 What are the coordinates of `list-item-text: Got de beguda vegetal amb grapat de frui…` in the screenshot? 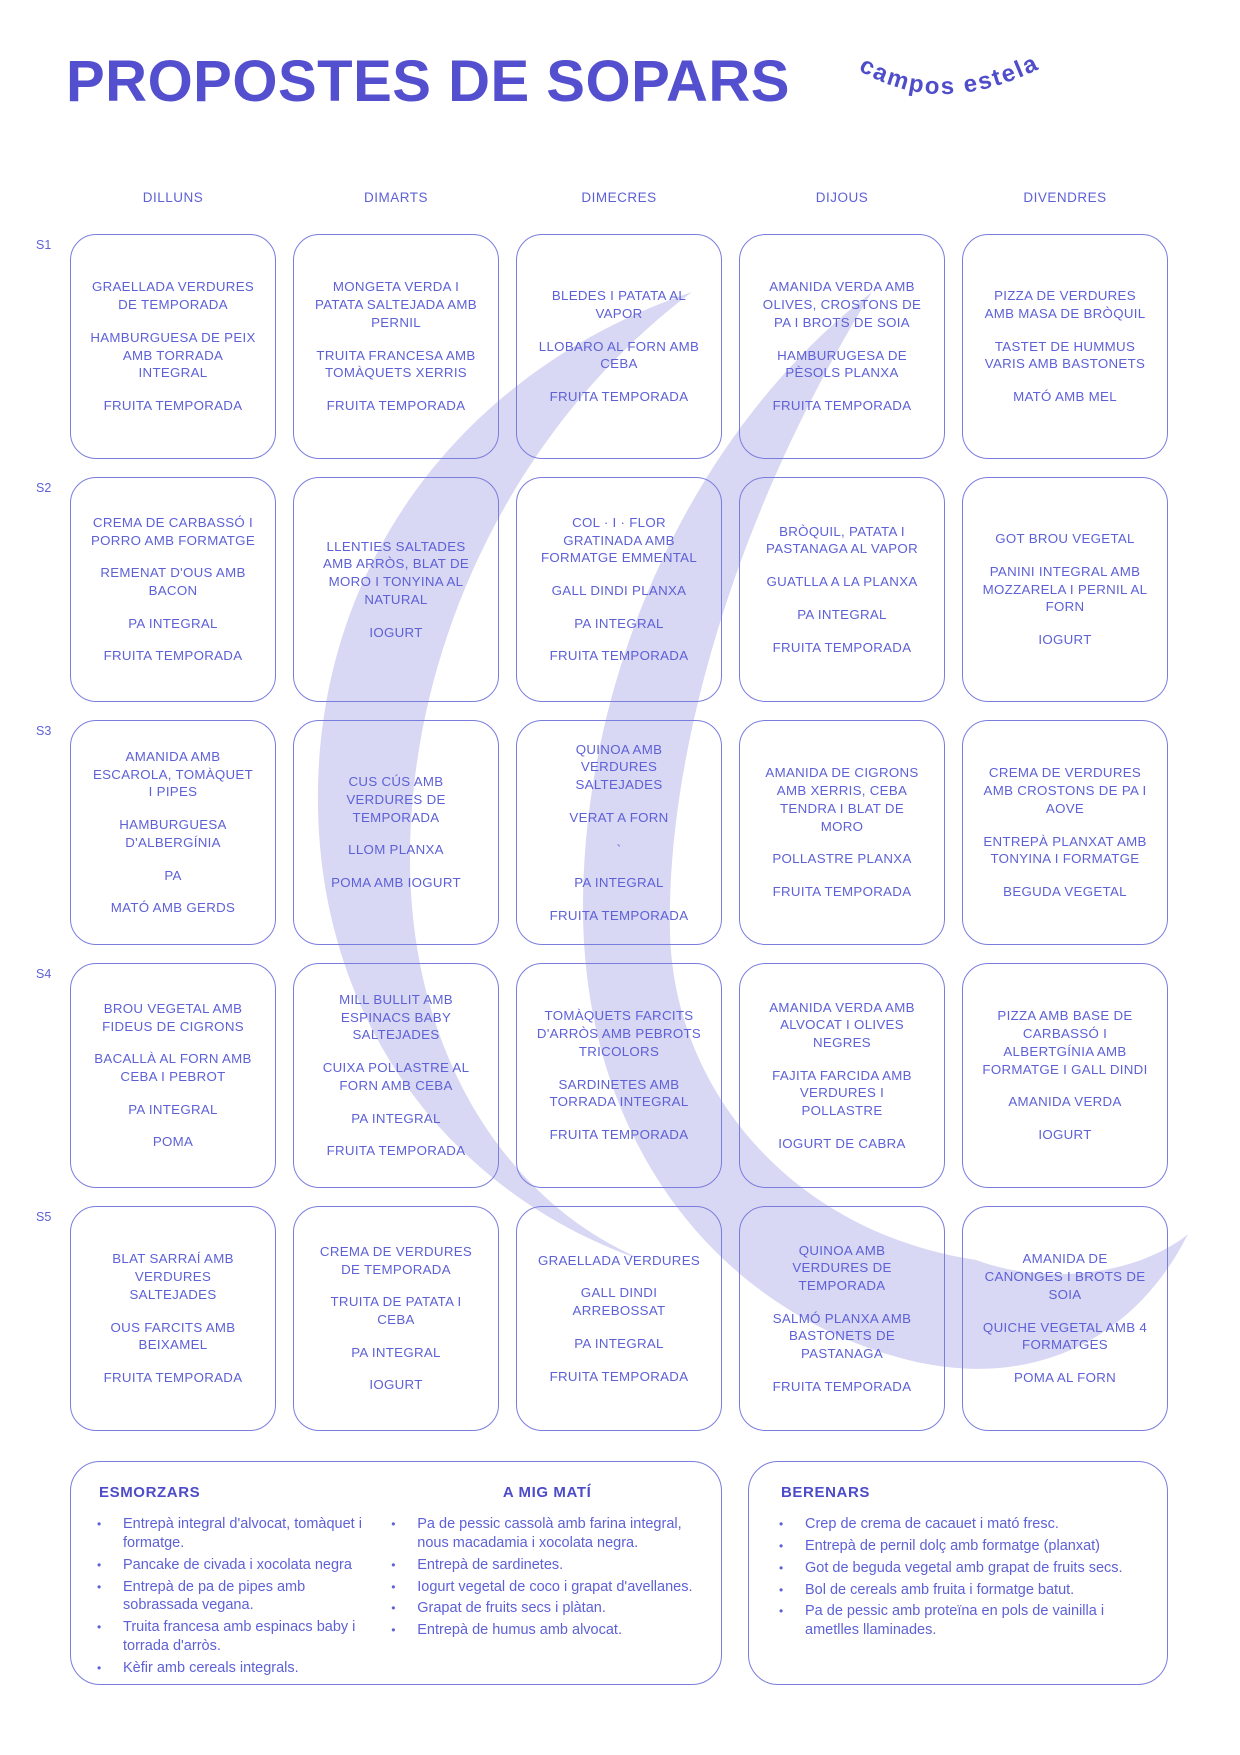 It's located at (964, 1567).